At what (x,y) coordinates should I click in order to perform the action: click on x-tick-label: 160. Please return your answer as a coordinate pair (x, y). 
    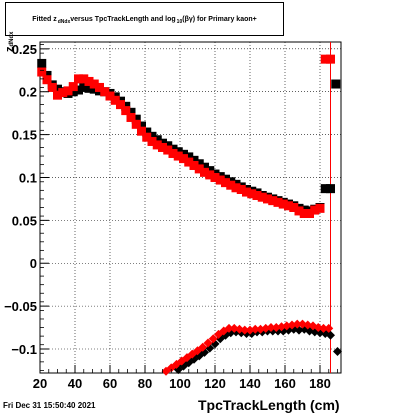
    Looking at the image, I should click on (285, 383).